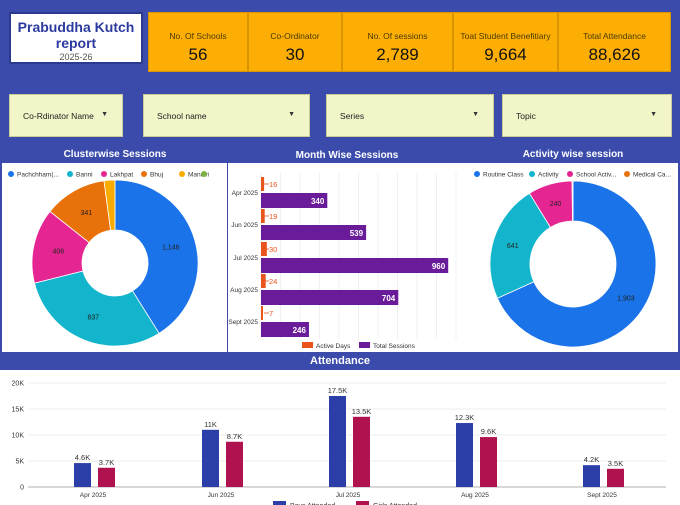 The width and height of the screenshot is (680, 505). Describe the element at coordinates (115, 154) in the screenshot. I see `cluster-chart-title: Clusterwise Sessions` at that location.